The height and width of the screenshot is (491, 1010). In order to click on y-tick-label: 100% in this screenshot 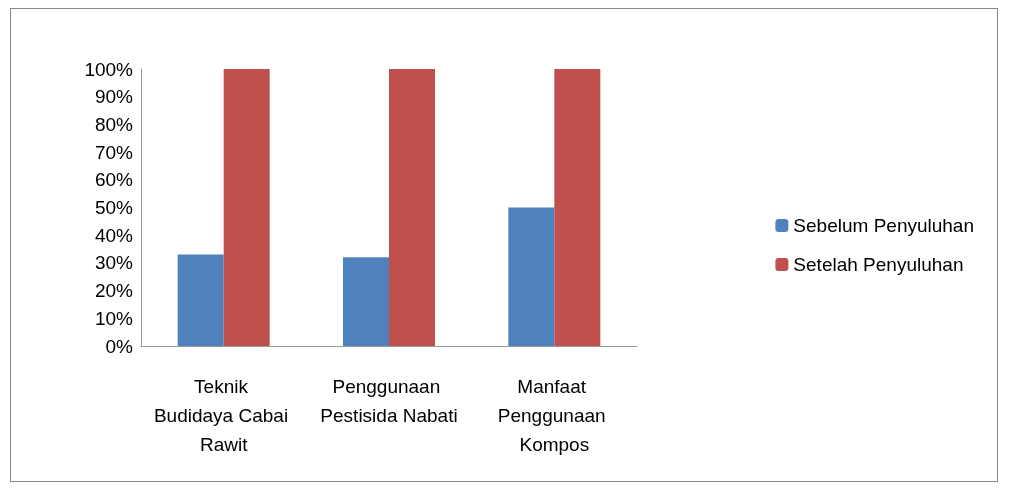, I will do `click(109, 69)`.